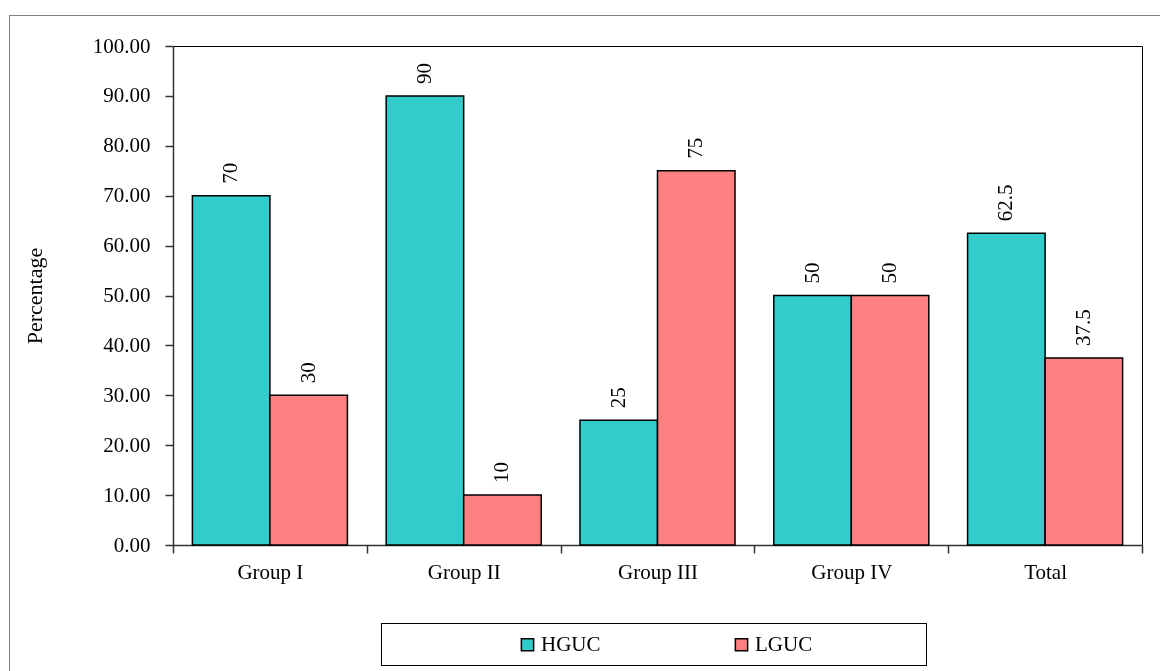  What do you see at coordinates (230, 173) in the screenshot?
I see `data-label: 70` at bounding box center [230, 173].